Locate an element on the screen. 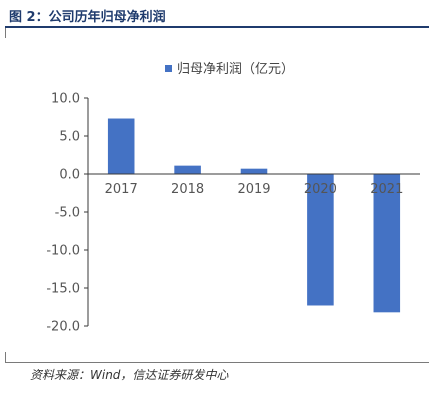 This screenshot has height=412, width=435. bar-2020 is located at coordinates (320, 240).